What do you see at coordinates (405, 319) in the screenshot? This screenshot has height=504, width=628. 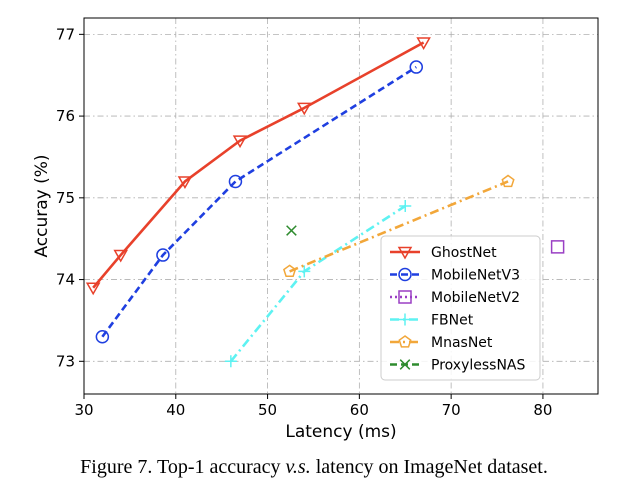 I see `legend-fbnet-marker` at bounding box center [405, 319].